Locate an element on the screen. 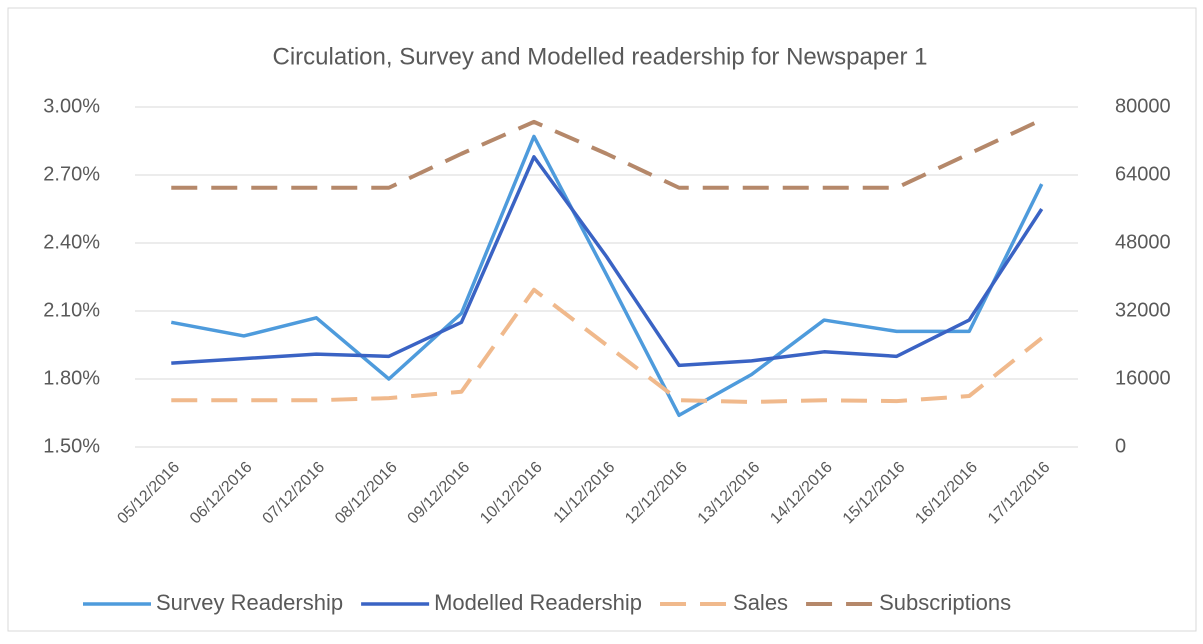  y-tick-label: 1.50% is located at coordinates (71, 446).